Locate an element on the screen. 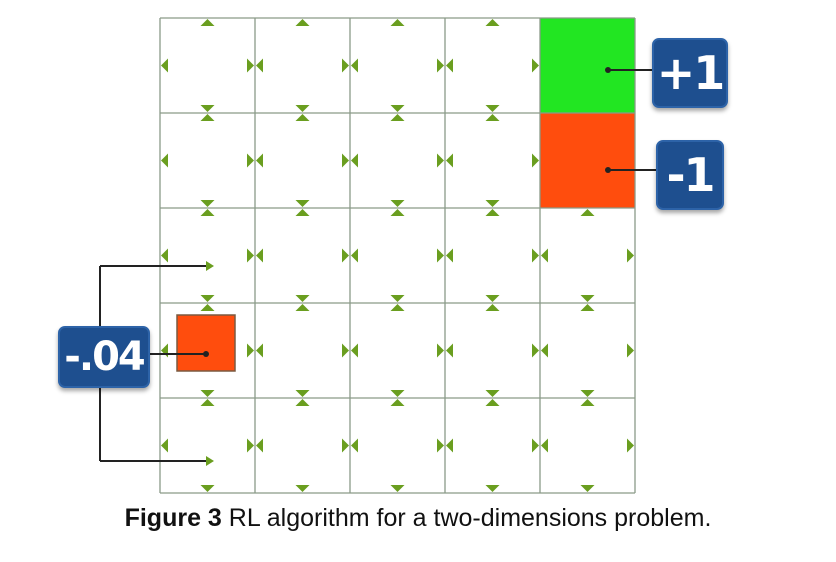 Image resolution: width=836 pixels, height=562 pixels. penalty-reward-badge: -1 is located at coordinates (690, 175).